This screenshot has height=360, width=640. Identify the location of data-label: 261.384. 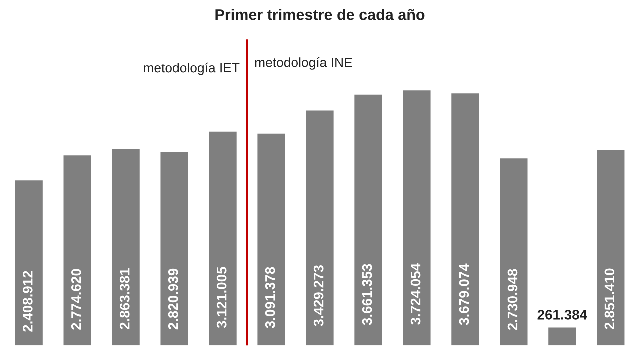
(563, 315).